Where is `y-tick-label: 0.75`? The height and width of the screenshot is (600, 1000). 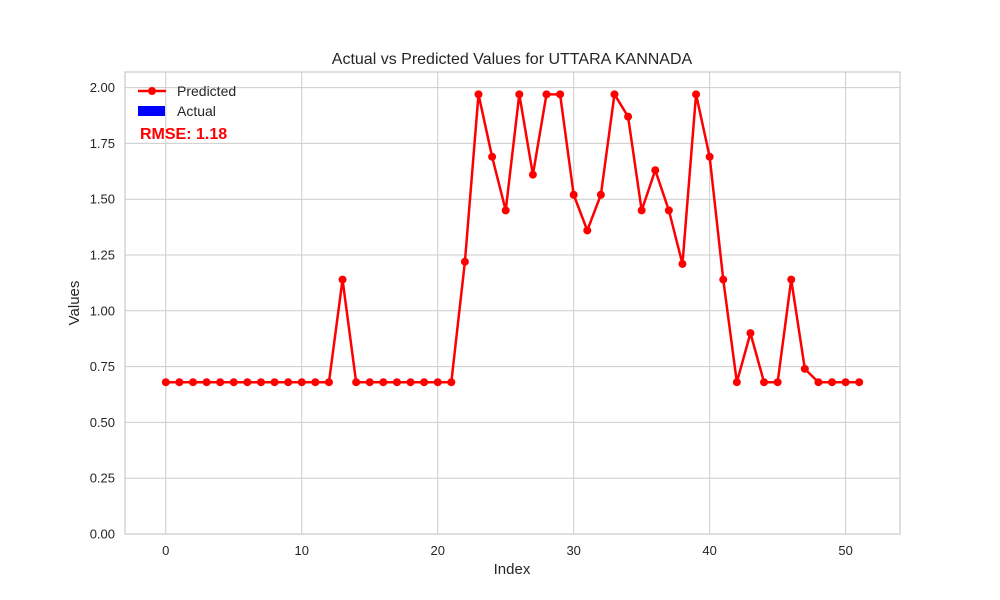 y-tick-label: 0.75 is located at coordinates (102, 366).